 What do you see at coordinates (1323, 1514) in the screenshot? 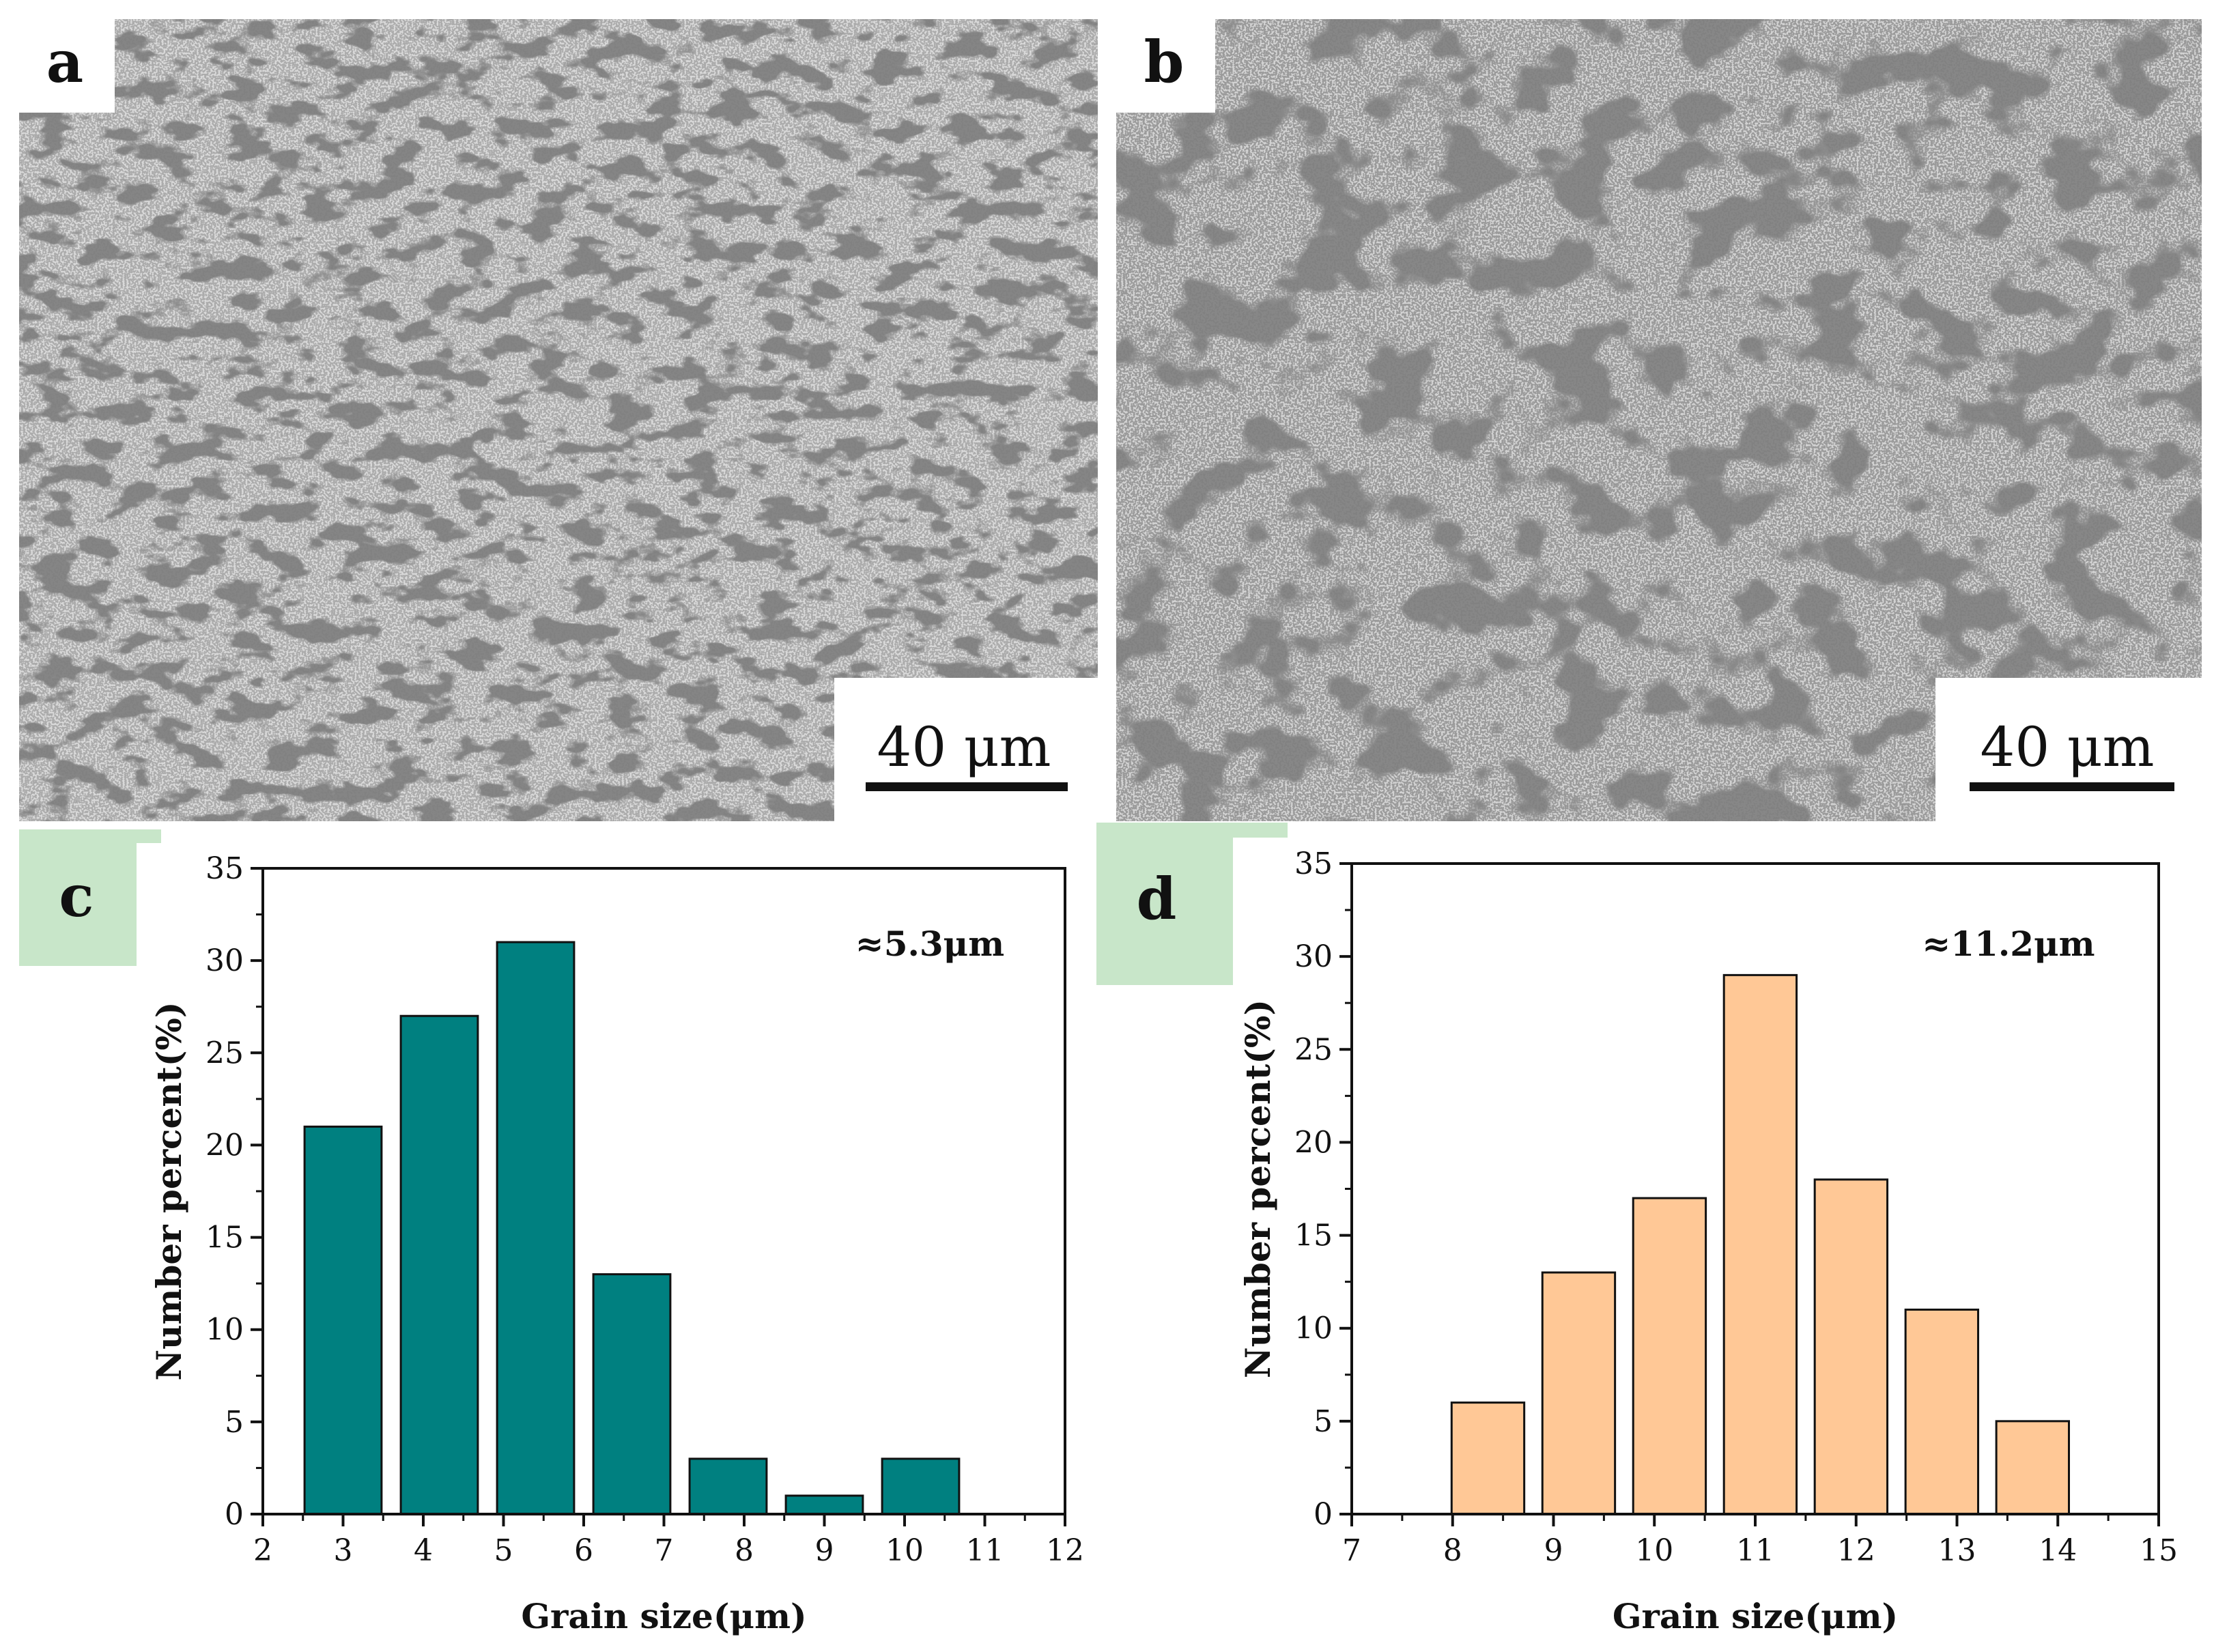
I see `y-tick-label-d-0: 0` at bounding box center [1323, 1514].